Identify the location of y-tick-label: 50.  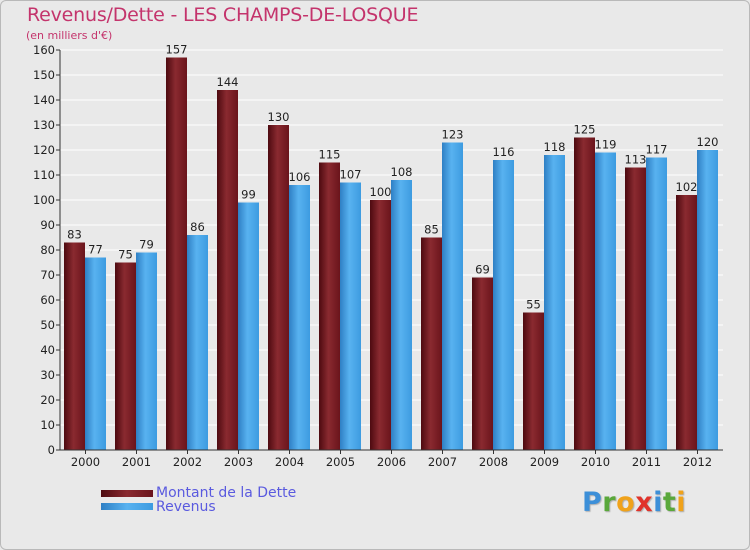
(47, 325).